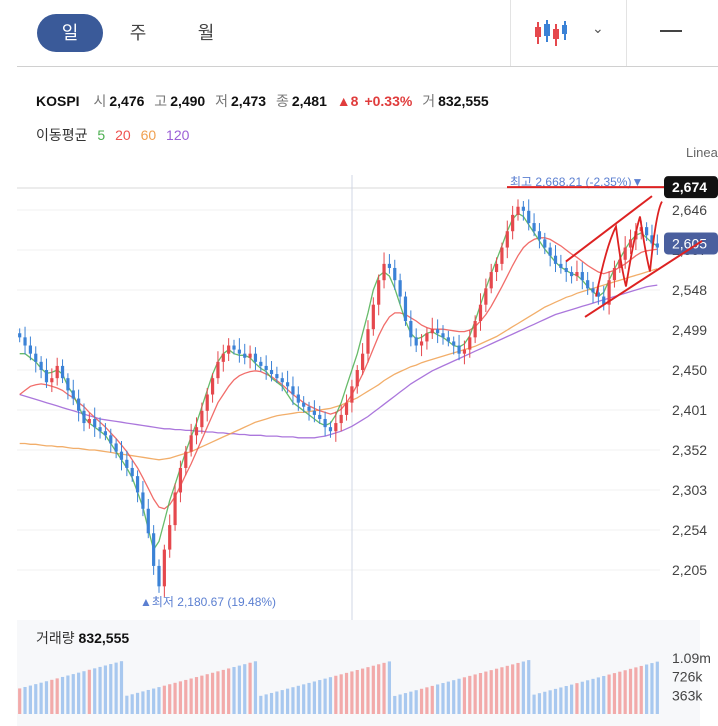 The width and height of the screenshot is (718, 726). What do you see at coordinates (101, 135) in the screenshot?
I see `ma-period-5: 5` at bounding box center [101, 135].